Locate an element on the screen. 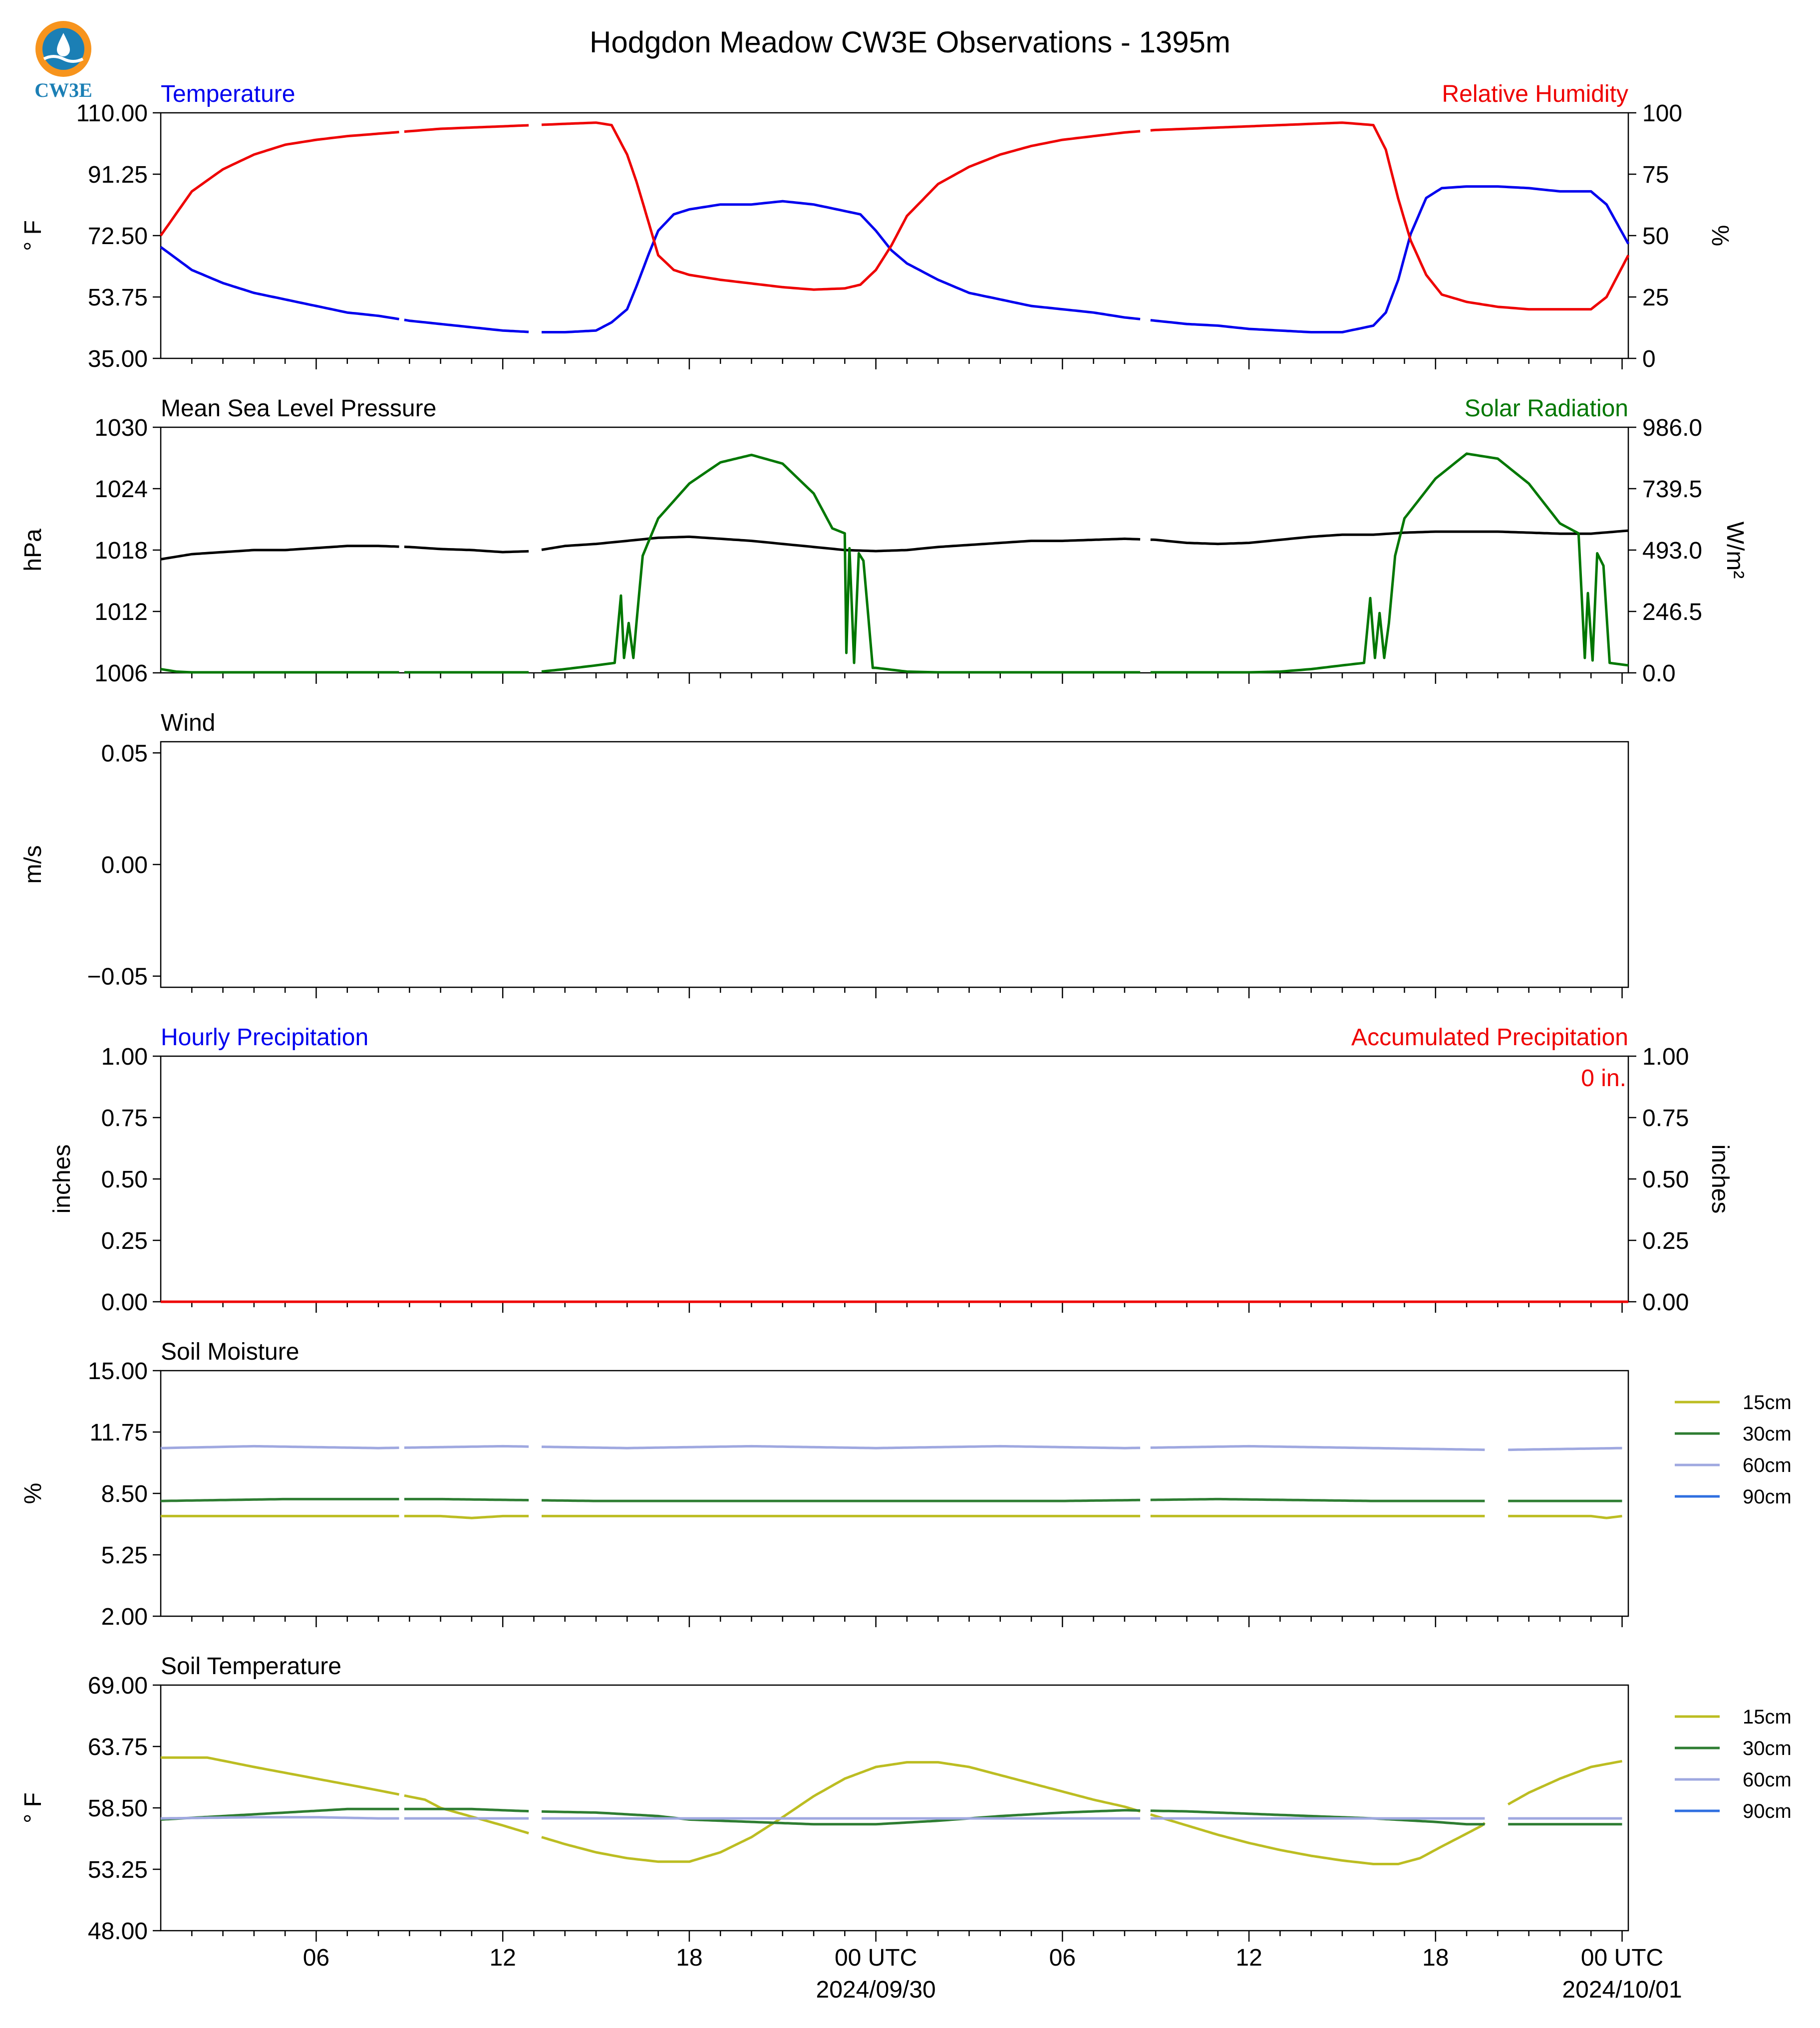 The width and height of the screenshot is (1820, 2028). y-tick-label: 72.50 is located at coordinates (118, 236).